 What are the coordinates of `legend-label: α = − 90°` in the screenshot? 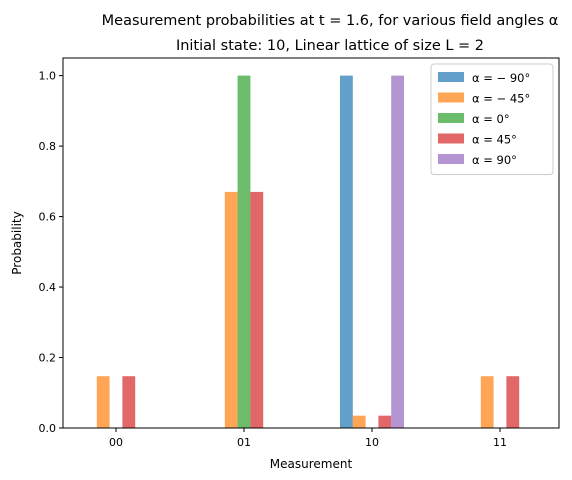 It's located at (501, 78).